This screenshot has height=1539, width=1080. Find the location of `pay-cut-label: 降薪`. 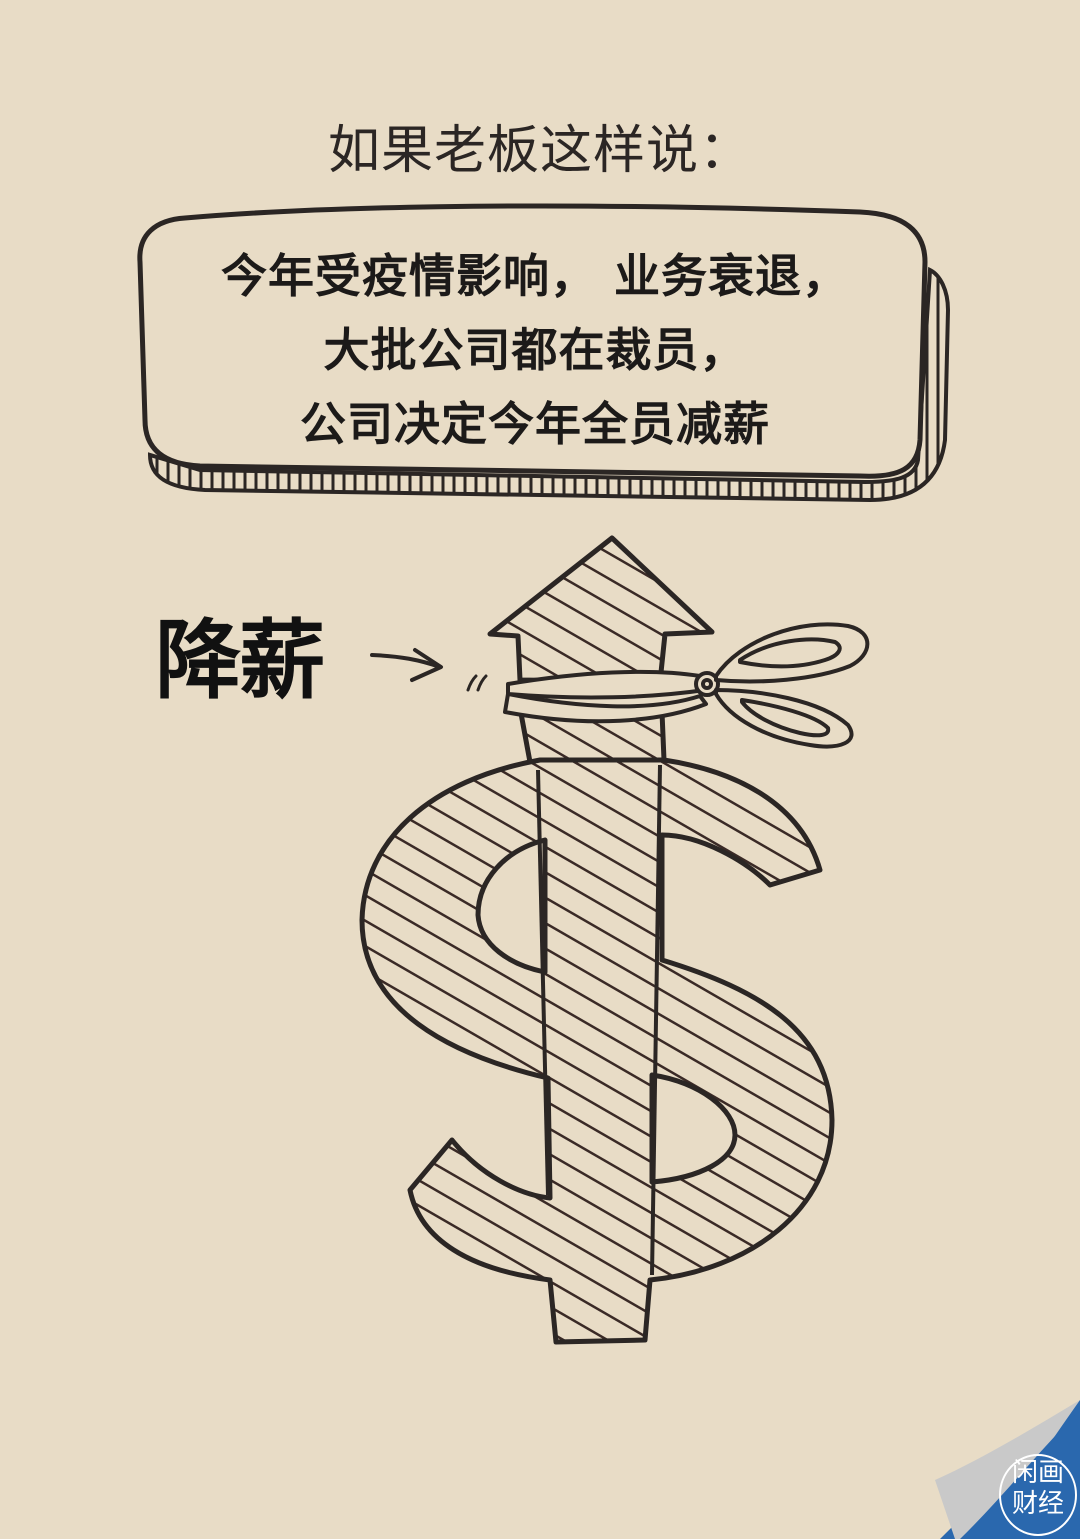

pay-cut-label: 降薪 is located at coordinates (240, 661).